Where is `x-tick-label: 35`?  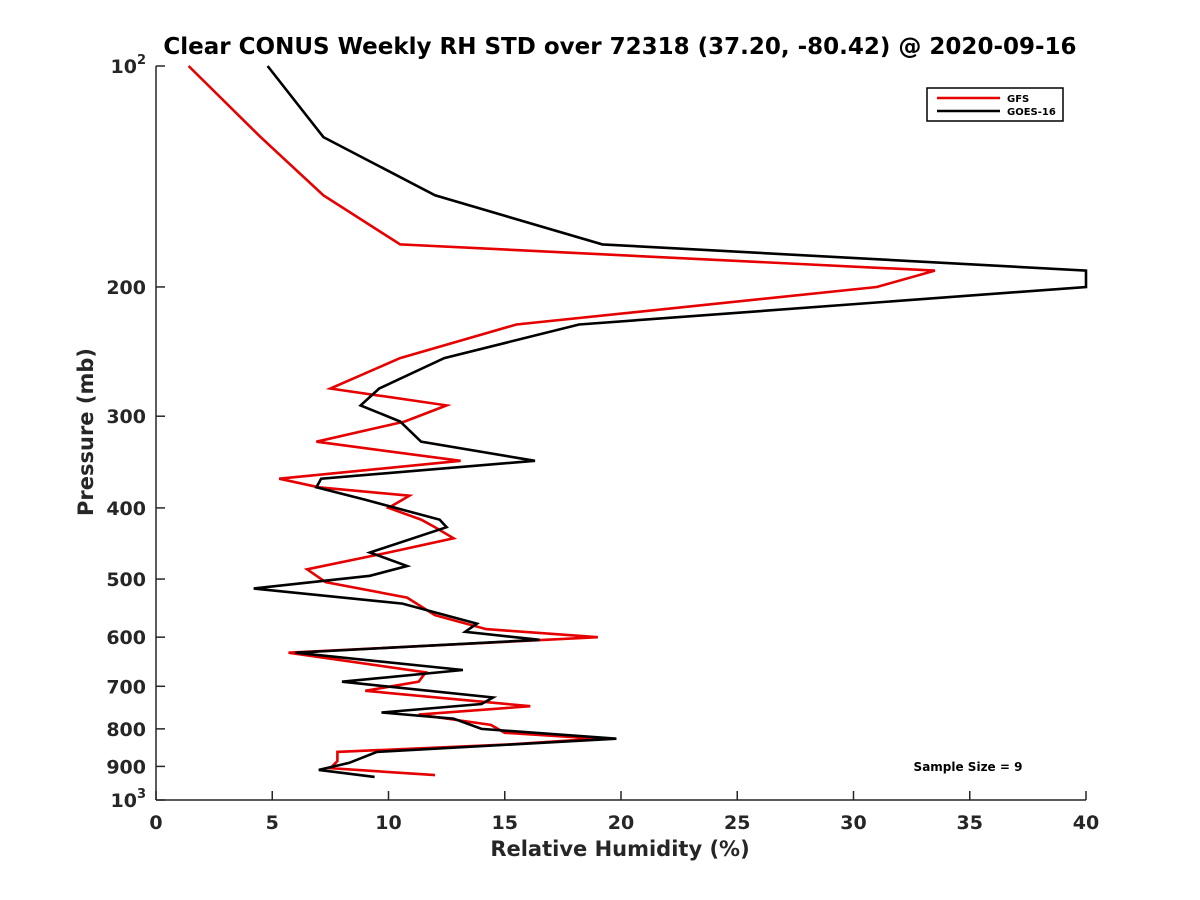 x-tick-label: 35 is located at coordinates (970, 823).